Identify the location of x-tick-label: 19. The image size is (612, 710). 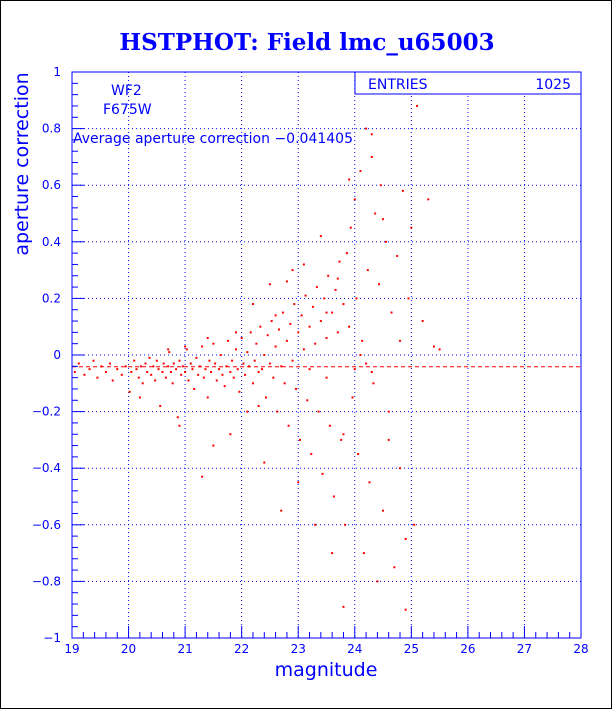
(71, 649).